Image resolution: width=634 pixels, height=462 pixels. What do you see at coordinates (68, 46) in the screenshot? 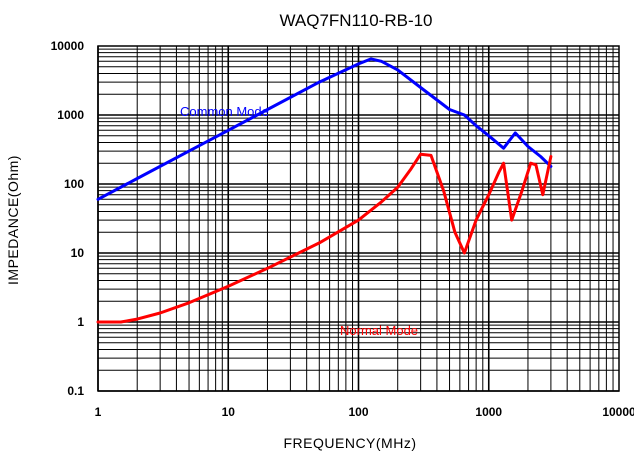
I see `y-tick-label: 10000` at bounding box center [68, 46].